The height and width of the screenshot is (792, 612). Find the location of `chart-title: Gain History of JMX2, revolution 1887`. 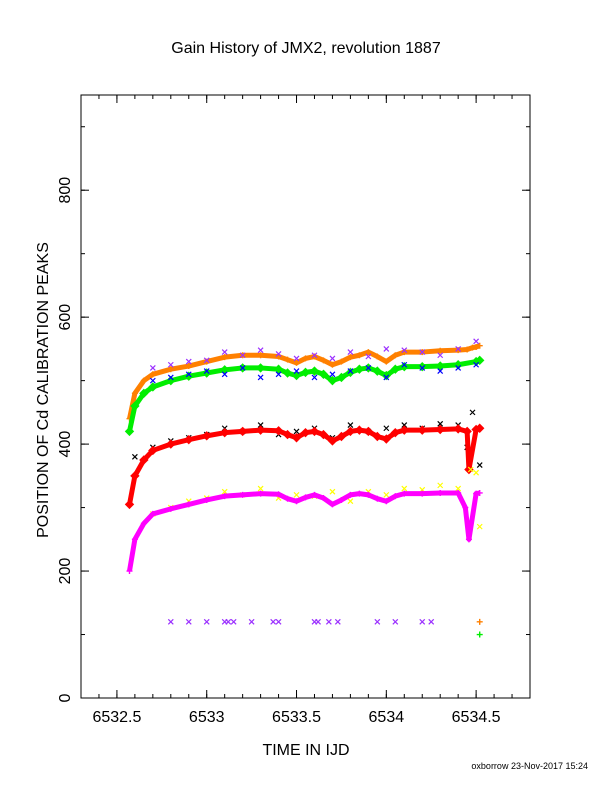

chart-title: Gain History of JMX2, revolution 1887 is located at coordinates (306, 48).